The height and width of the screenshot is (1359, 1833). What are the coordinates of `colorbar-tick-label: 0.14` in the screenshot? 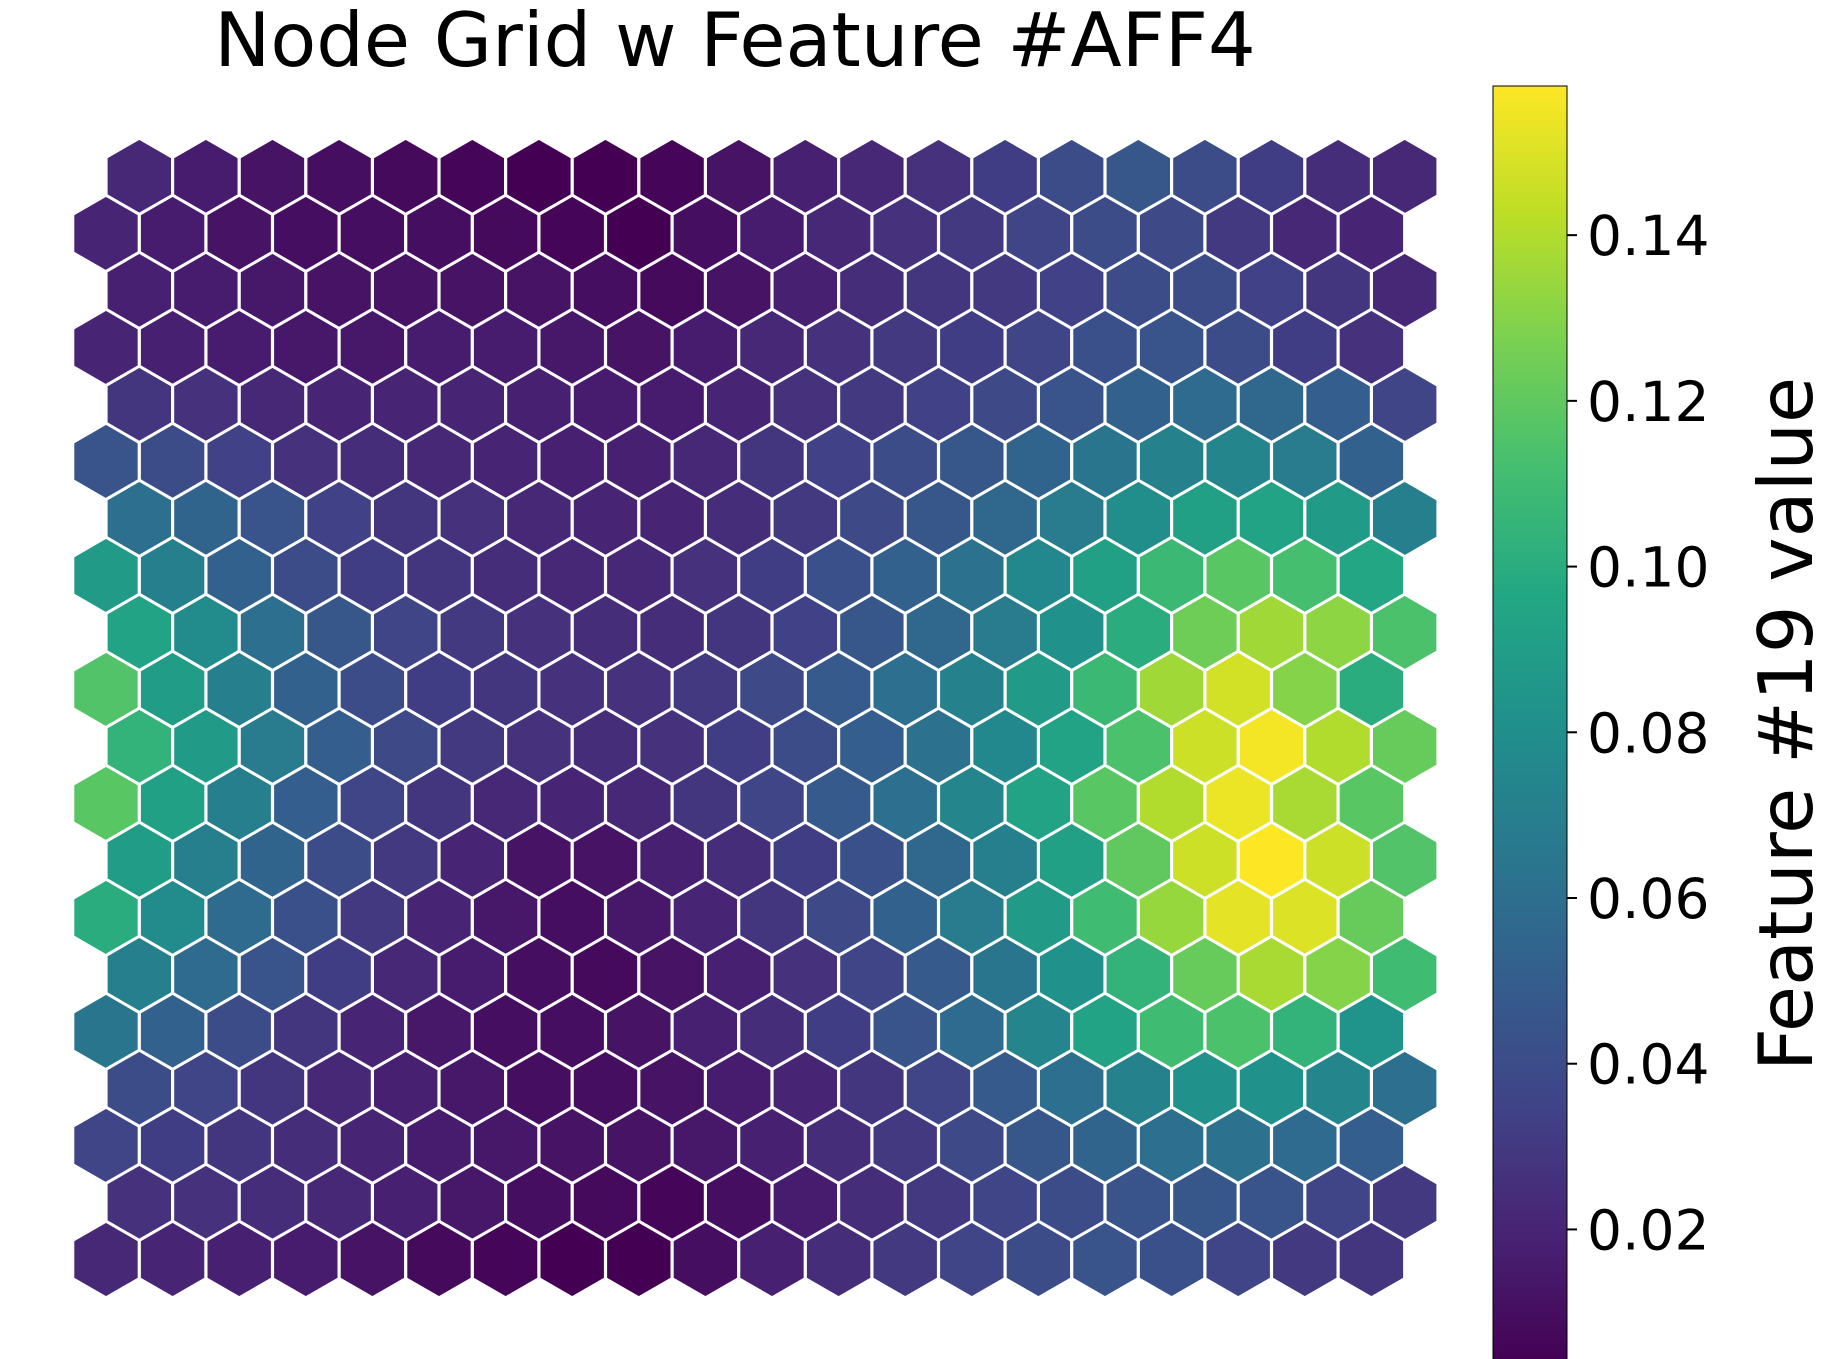 It's located at (1648, 236).